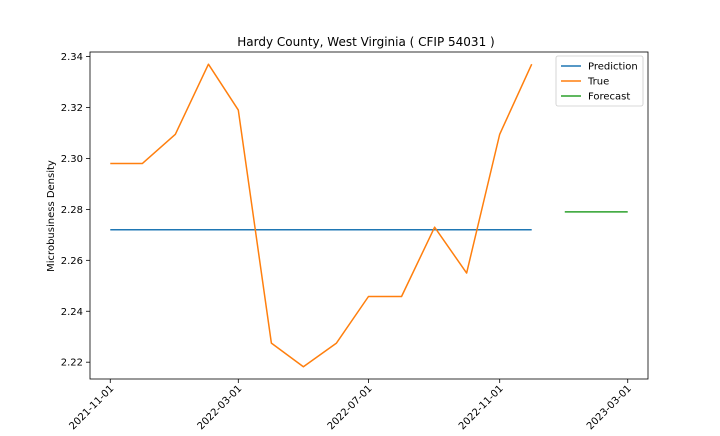 This screenshot has height=436, width=720. I want to click on y-axis-label: Microbusiness Density, so click(51, 216).